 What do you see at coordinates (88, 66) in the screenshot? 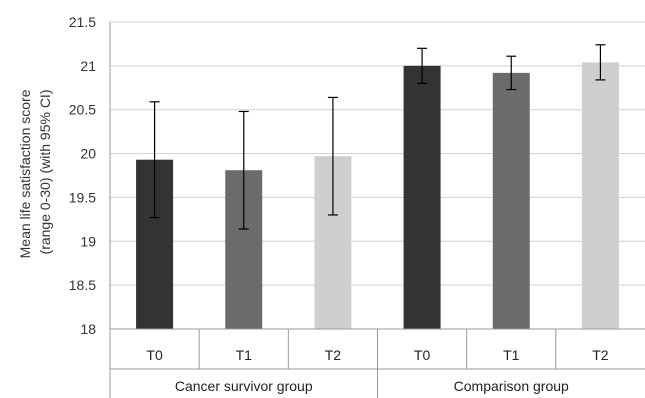
I see `y-tick-label: 21` at bounding box center [88, 66].